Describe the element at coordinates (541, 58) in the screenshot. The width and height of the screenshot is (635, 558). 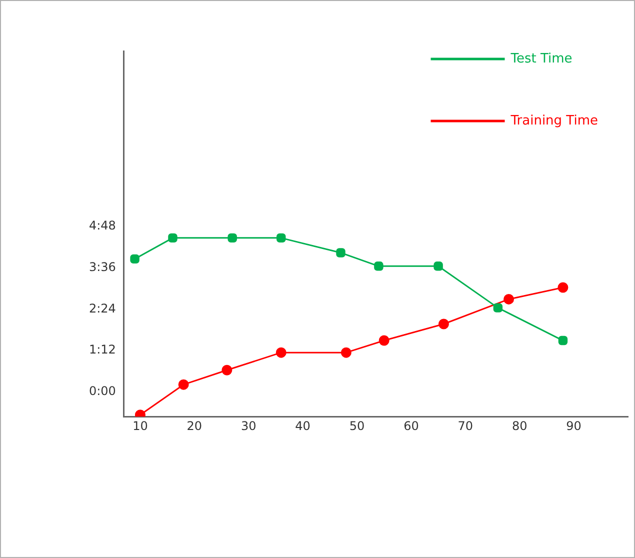
I see `text: Test Time` at that location.